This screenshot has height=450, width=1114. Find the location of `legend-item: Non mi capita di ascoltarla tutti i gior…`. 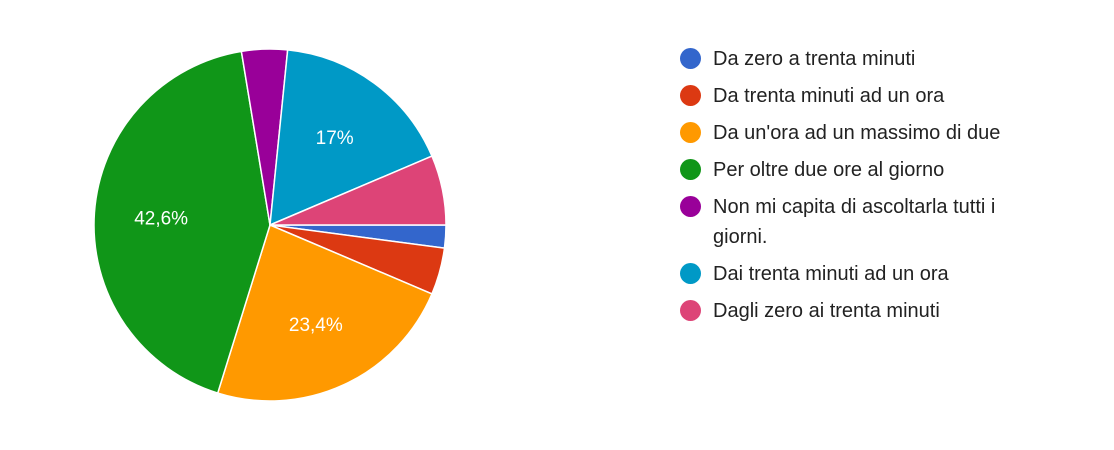

legend-item: Non mi capita di ascoltarla tutti i gior… is located at coordinates (890, 222).